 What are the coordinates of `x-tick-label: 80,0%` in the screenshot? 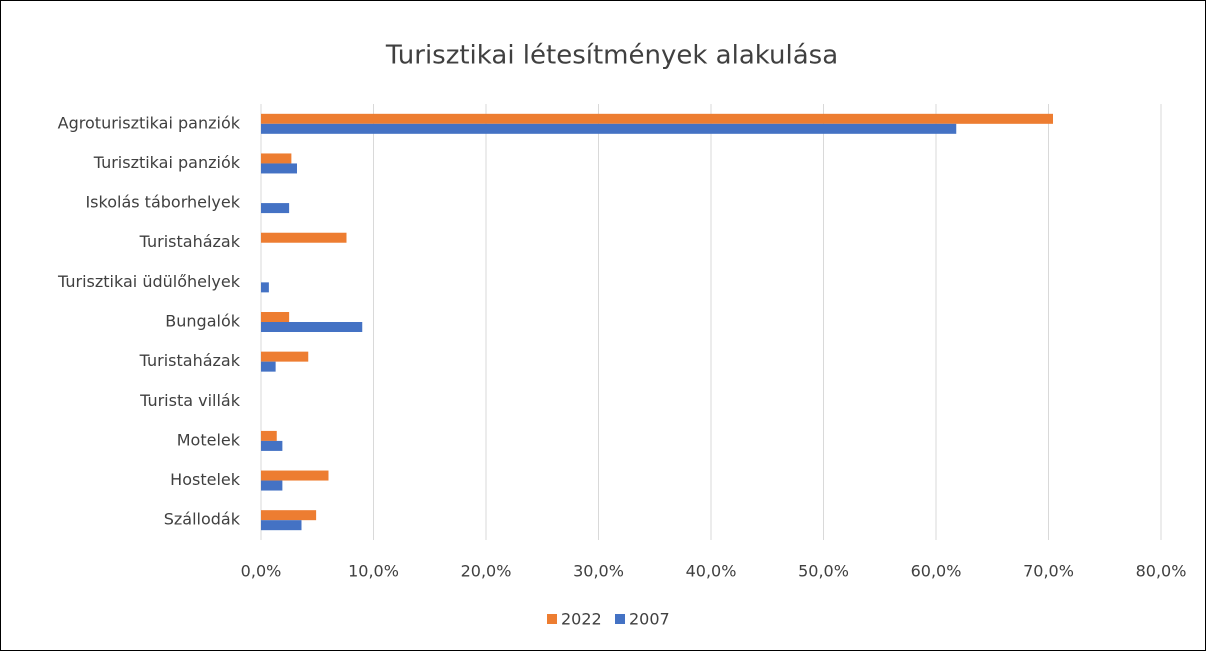 It's located at (1161, 571).